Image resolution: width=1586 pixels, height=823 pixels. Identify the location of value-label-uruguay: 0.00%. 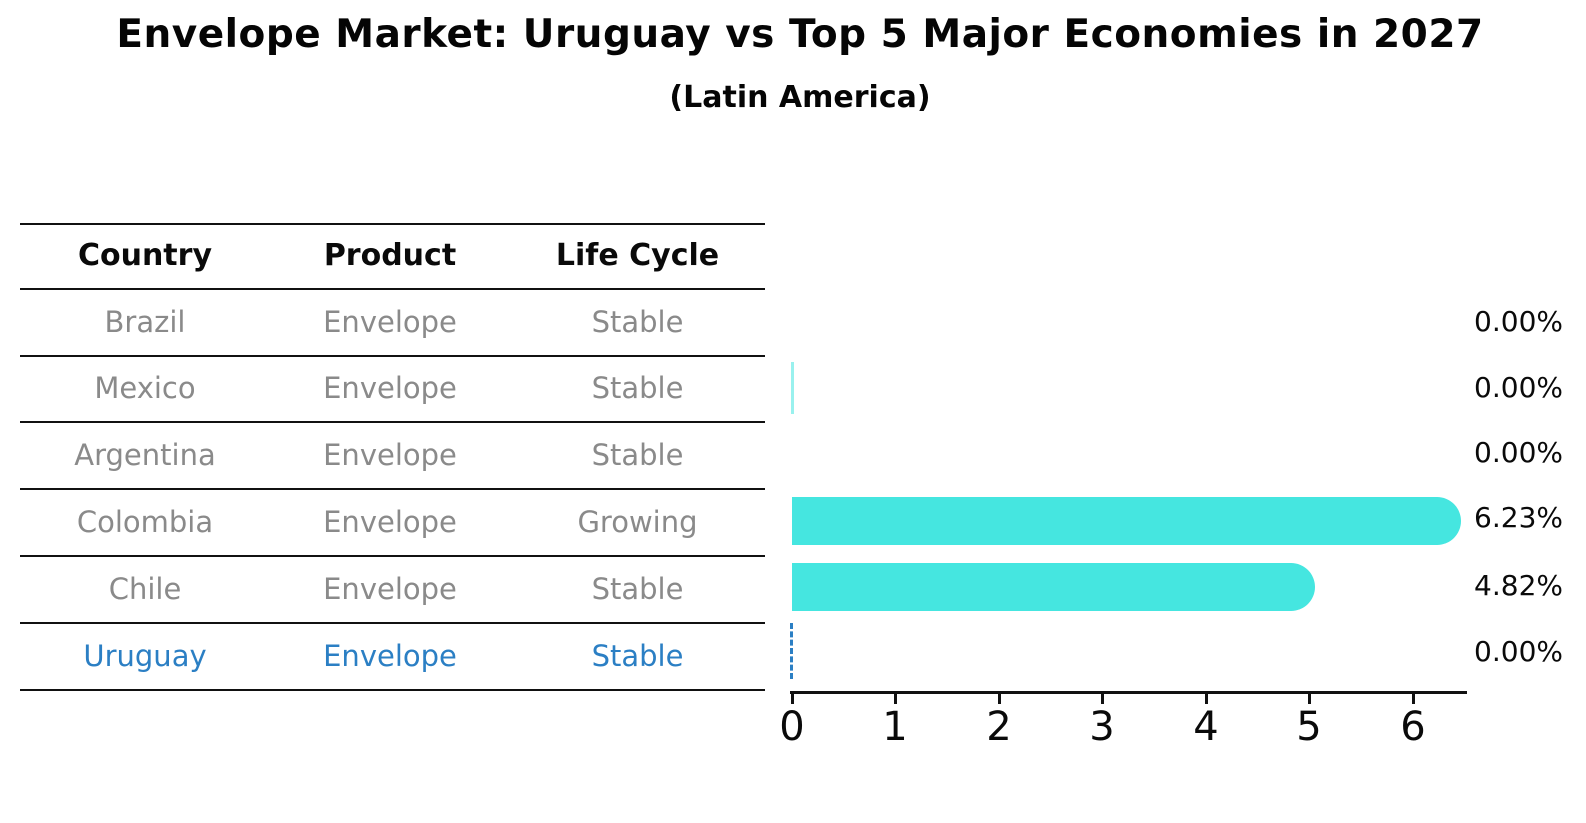
(1518, 651).